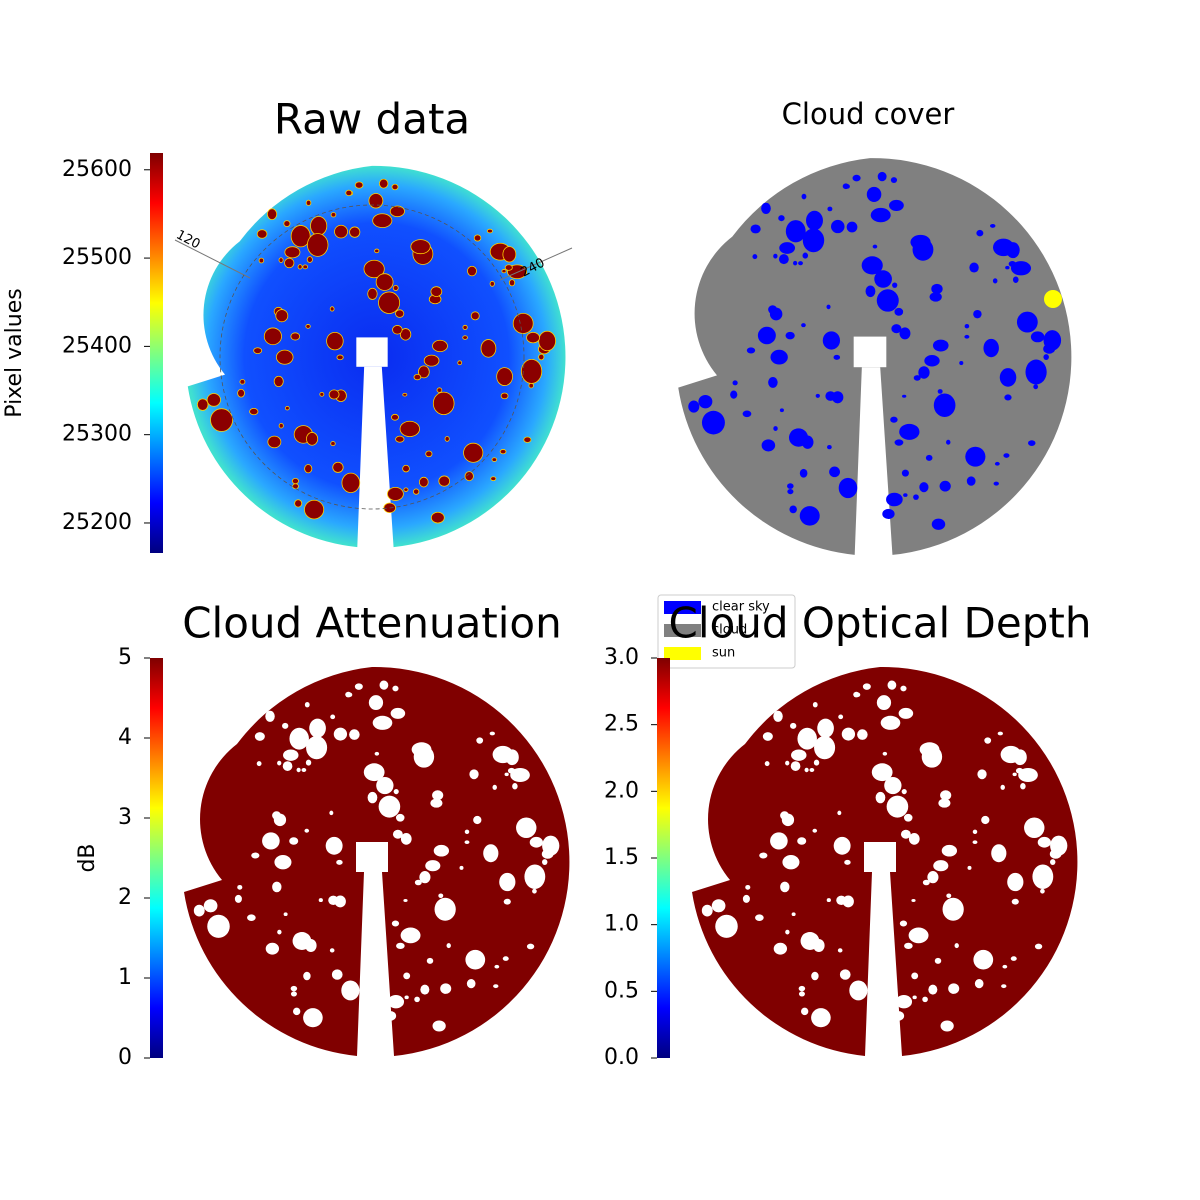 The image size is (1200, 1200). Describe the element at coordinates (372, 352) in the screenshot. I see `mast` at that location.